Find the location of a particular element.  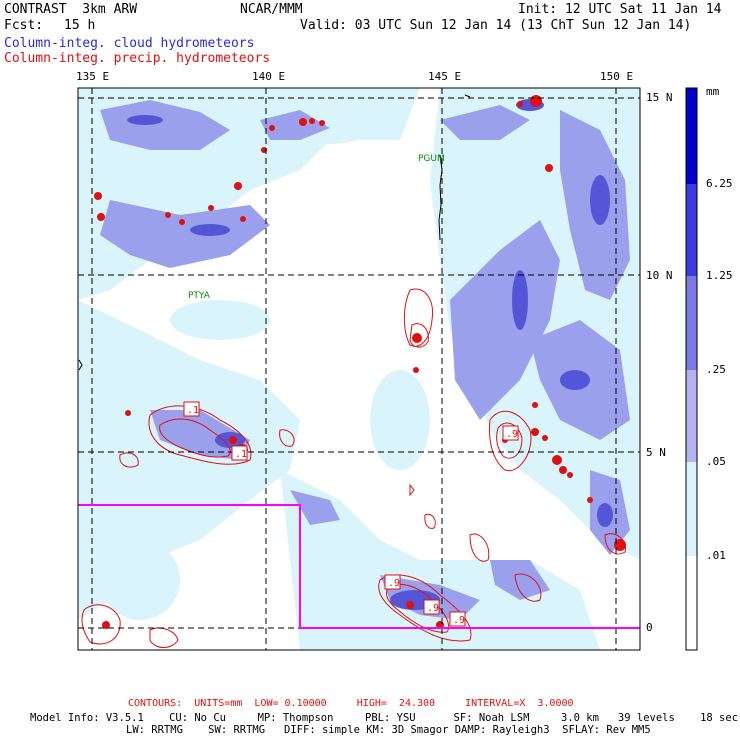

station-pgum: PGUM is located at coordinates (431, 159).